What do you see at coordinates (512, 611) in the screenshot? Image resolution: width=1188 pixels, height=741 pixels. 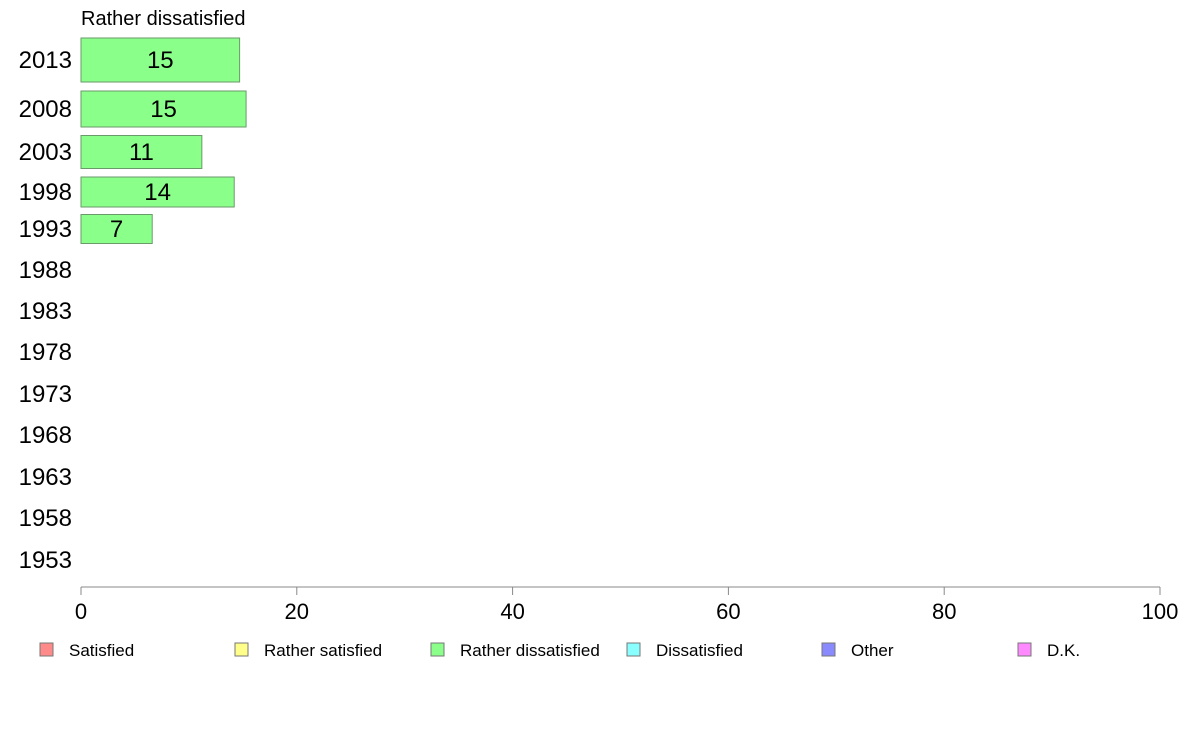 I see `x-tick-label: 40` at bounding box center [512, 611].